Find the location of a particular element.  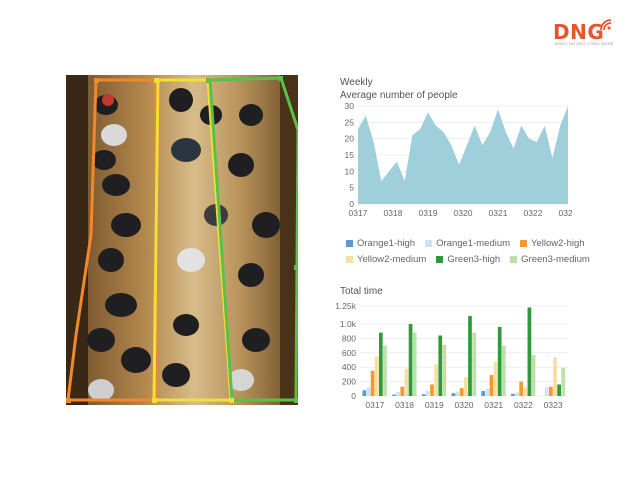

y-tick-label: 600 is located at coordinates (349, 353).